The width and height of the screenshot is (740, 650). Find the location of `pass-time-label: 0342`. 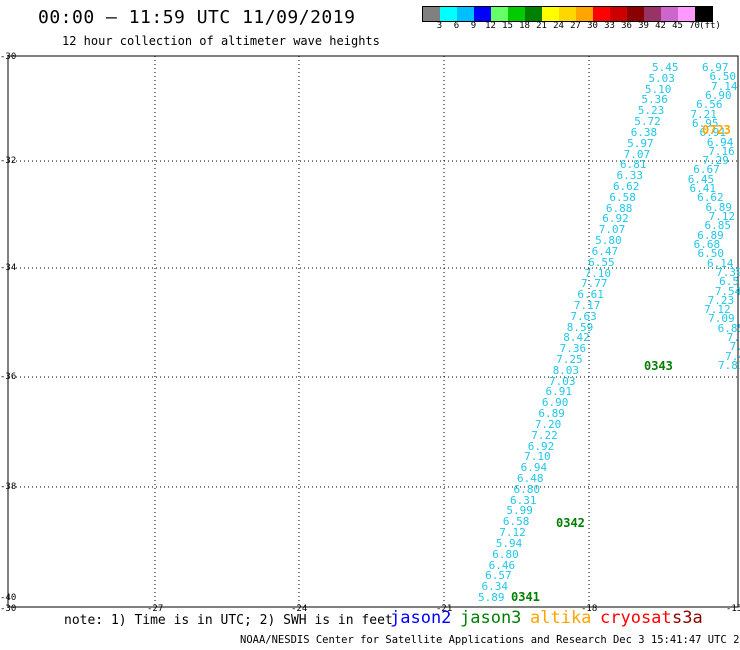

pass-time-label: 0342 is located at coordinates (570, 523).